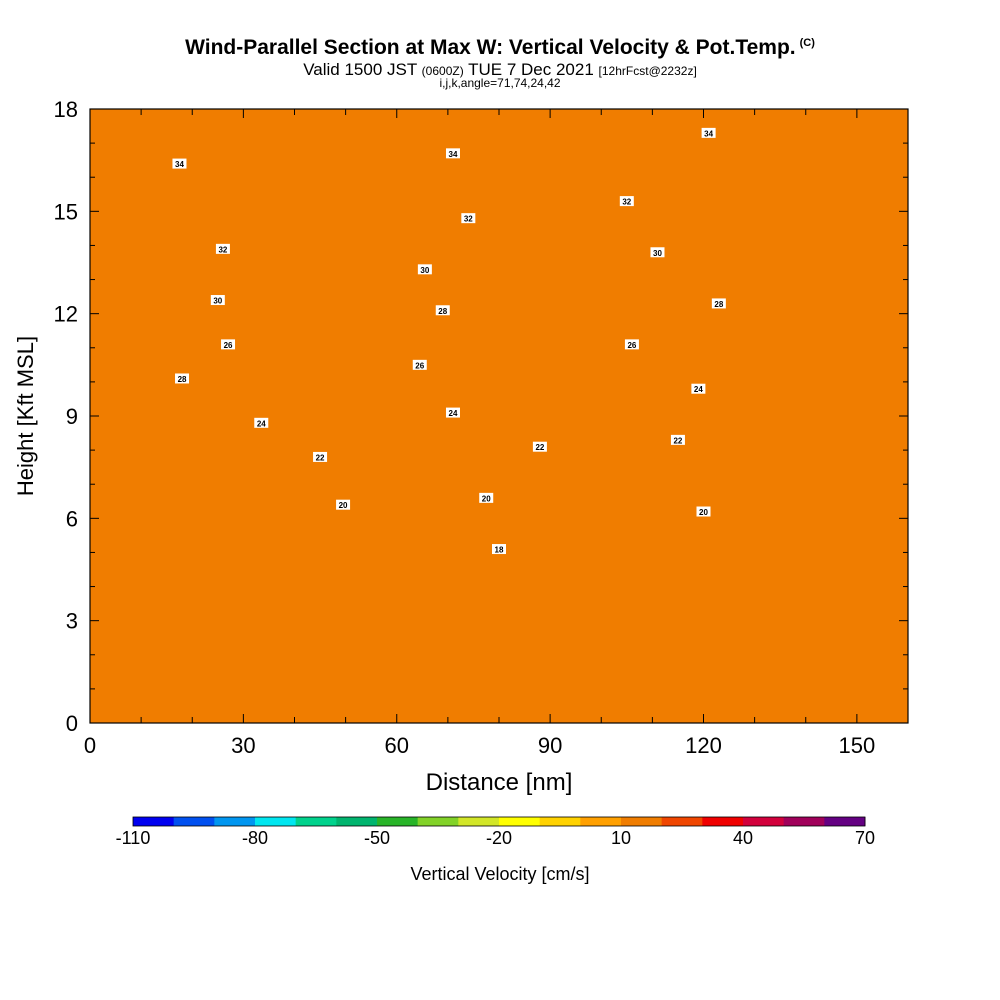 The width and height of the screenshot is (1000, 1000). I want to click on y-tick-label: 3, so click(72, 621).